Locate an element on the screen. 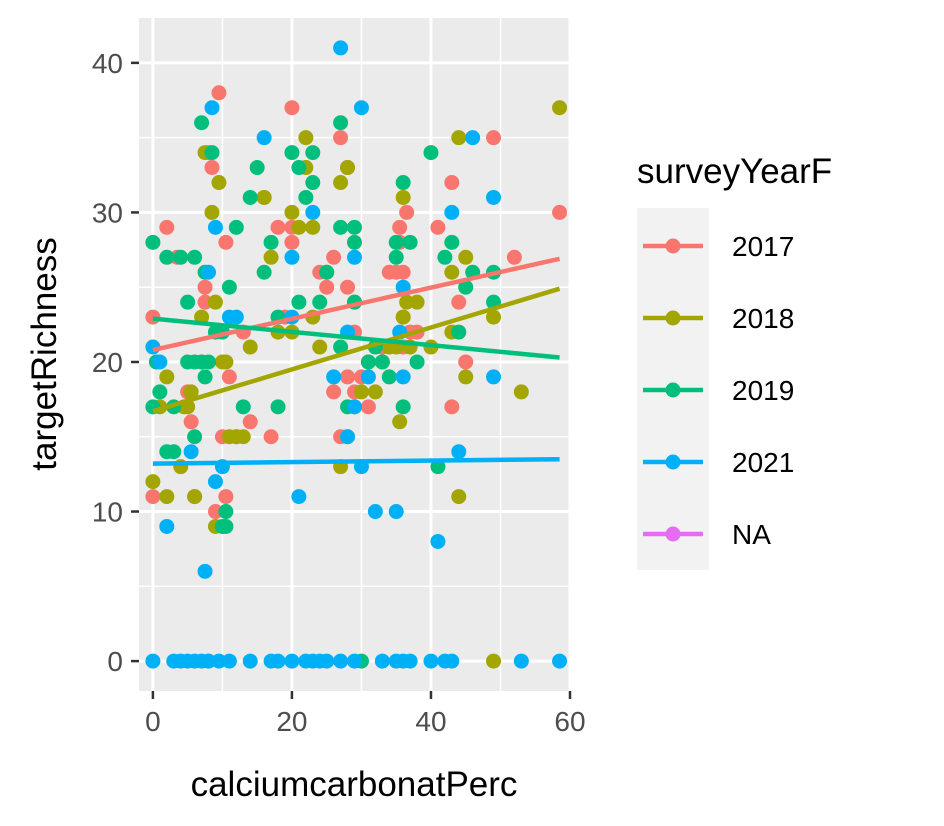 The width and height of the screenshot is (944, 826). legend-label: 2018 is located at coordinates (763, 318).